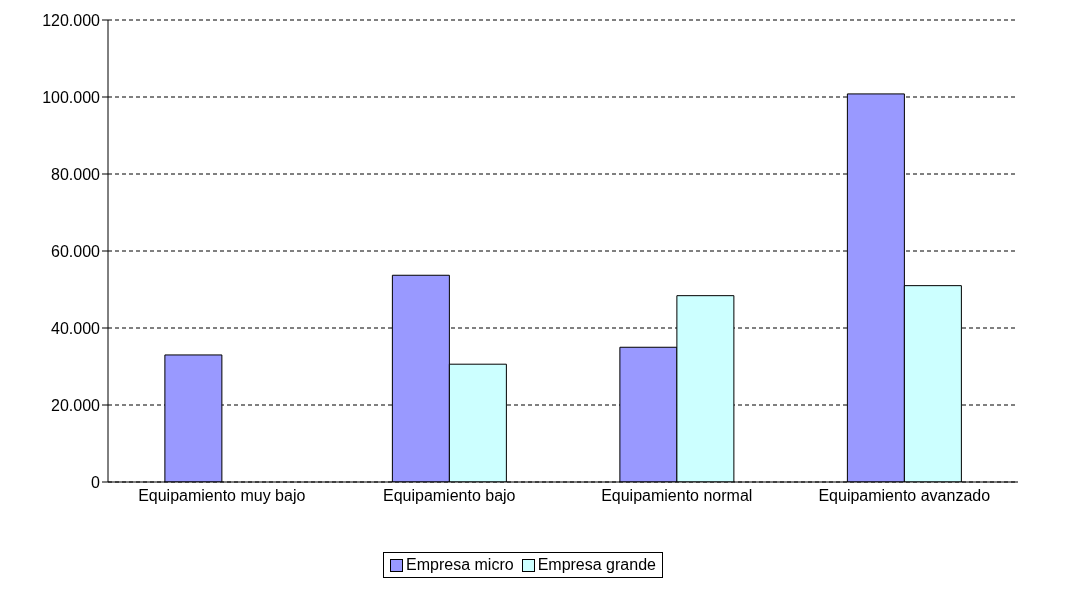 The image size is (1069, 600). Describe the element at coordinates (904, 496) in the screenshot. I see `x-tick-label: Equipamiento avanzado` at that location.